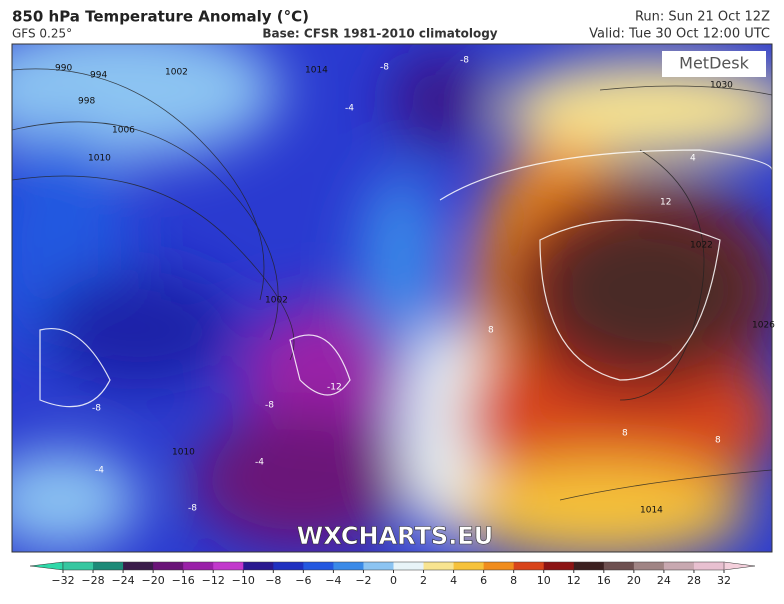 The image size is (784, 604). I want to click on isobar-label: 990, so click(63, 69).